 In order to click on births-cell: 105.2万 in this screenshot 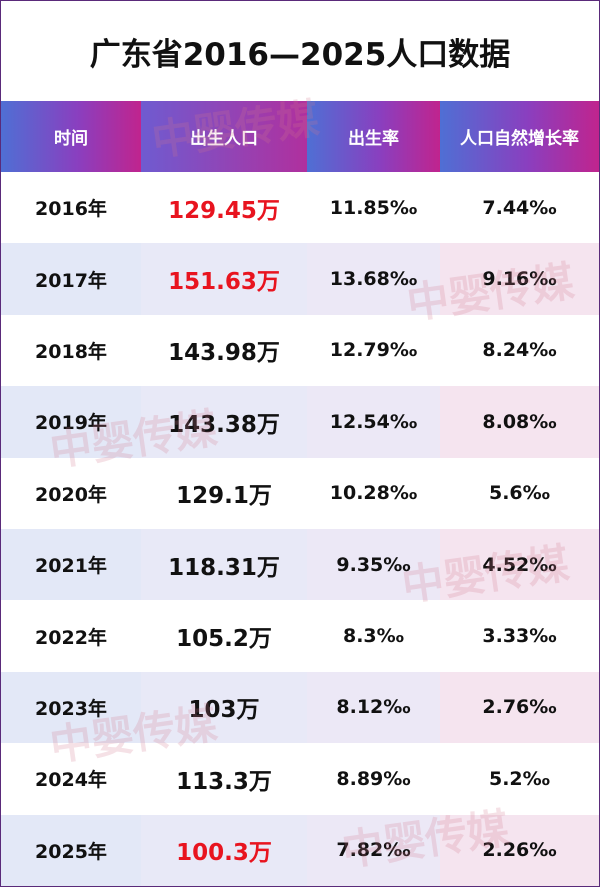, I will do `click(224, 636)`.